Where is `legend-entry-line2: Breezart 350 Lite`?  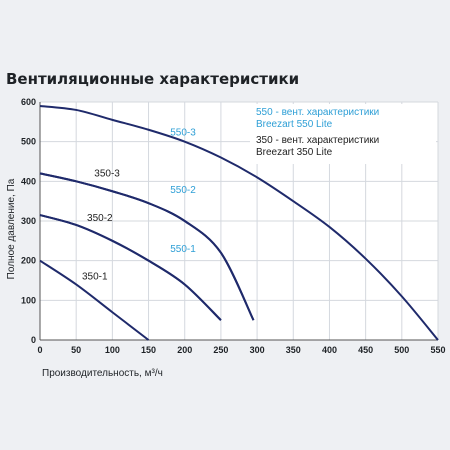 legend-entry-line2: Breezart 350 Lite is located at coordinates (294, 152).